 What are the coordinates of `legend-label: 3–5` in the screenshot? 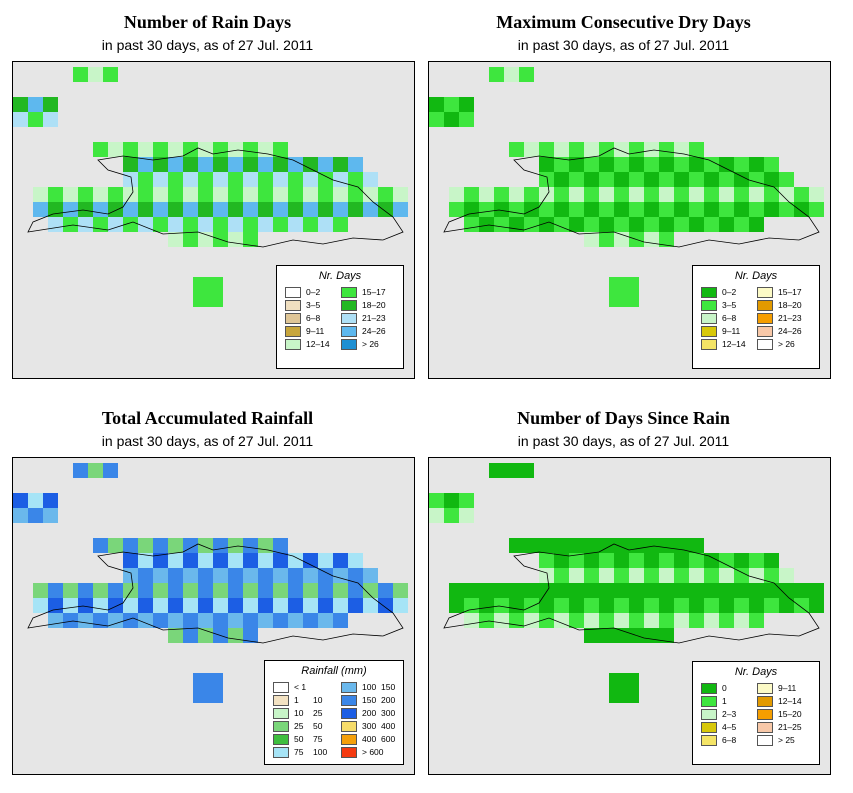 It's located at (313, 305).